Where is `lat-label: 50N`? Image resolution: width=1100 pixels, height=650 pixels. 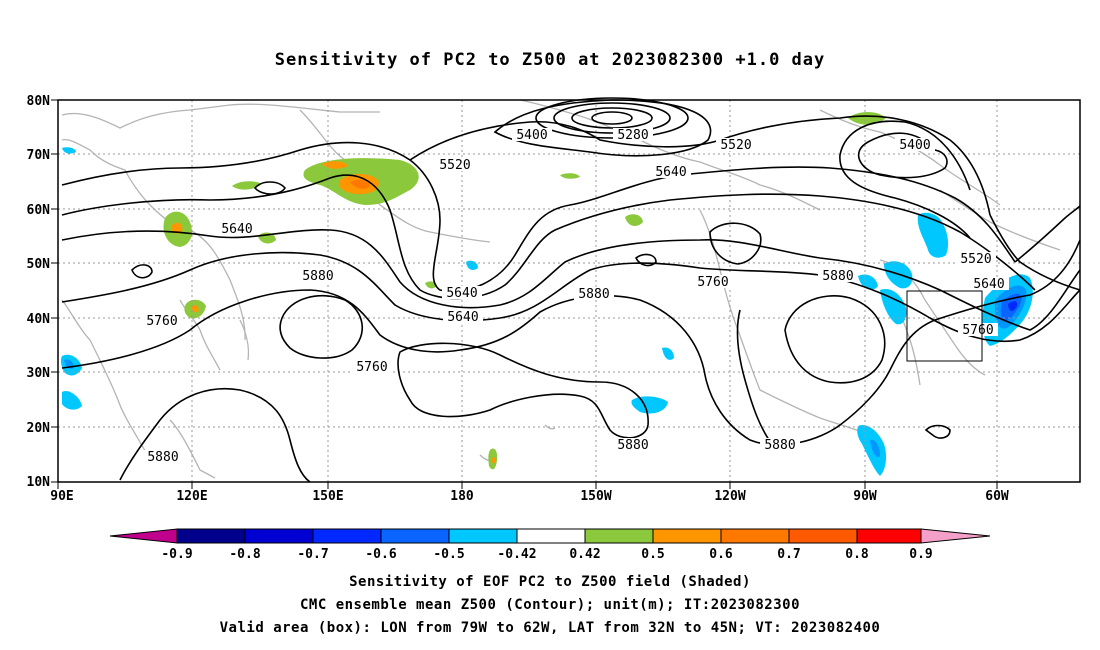
lat-label: 50N is located at coordinates (39, 264).